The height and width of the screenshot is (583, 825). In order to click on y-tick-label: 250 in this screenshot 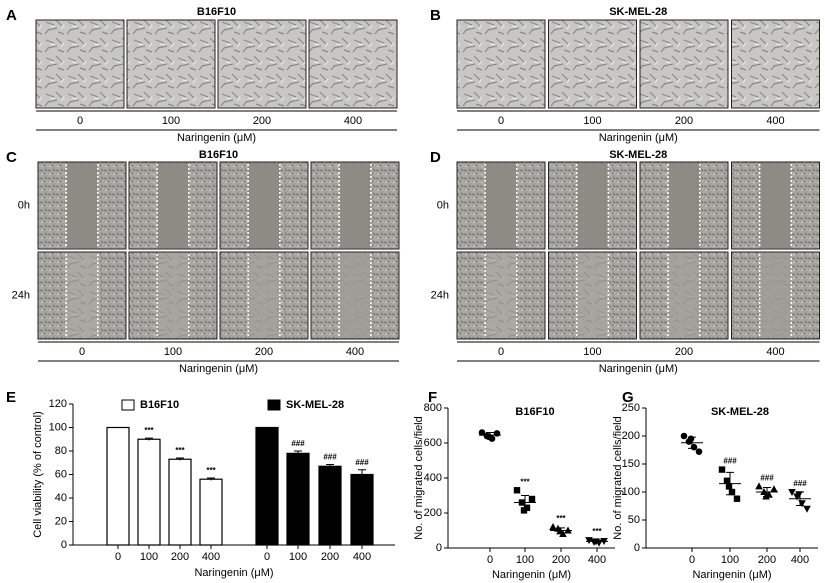, I will do `click(631, 408)`.